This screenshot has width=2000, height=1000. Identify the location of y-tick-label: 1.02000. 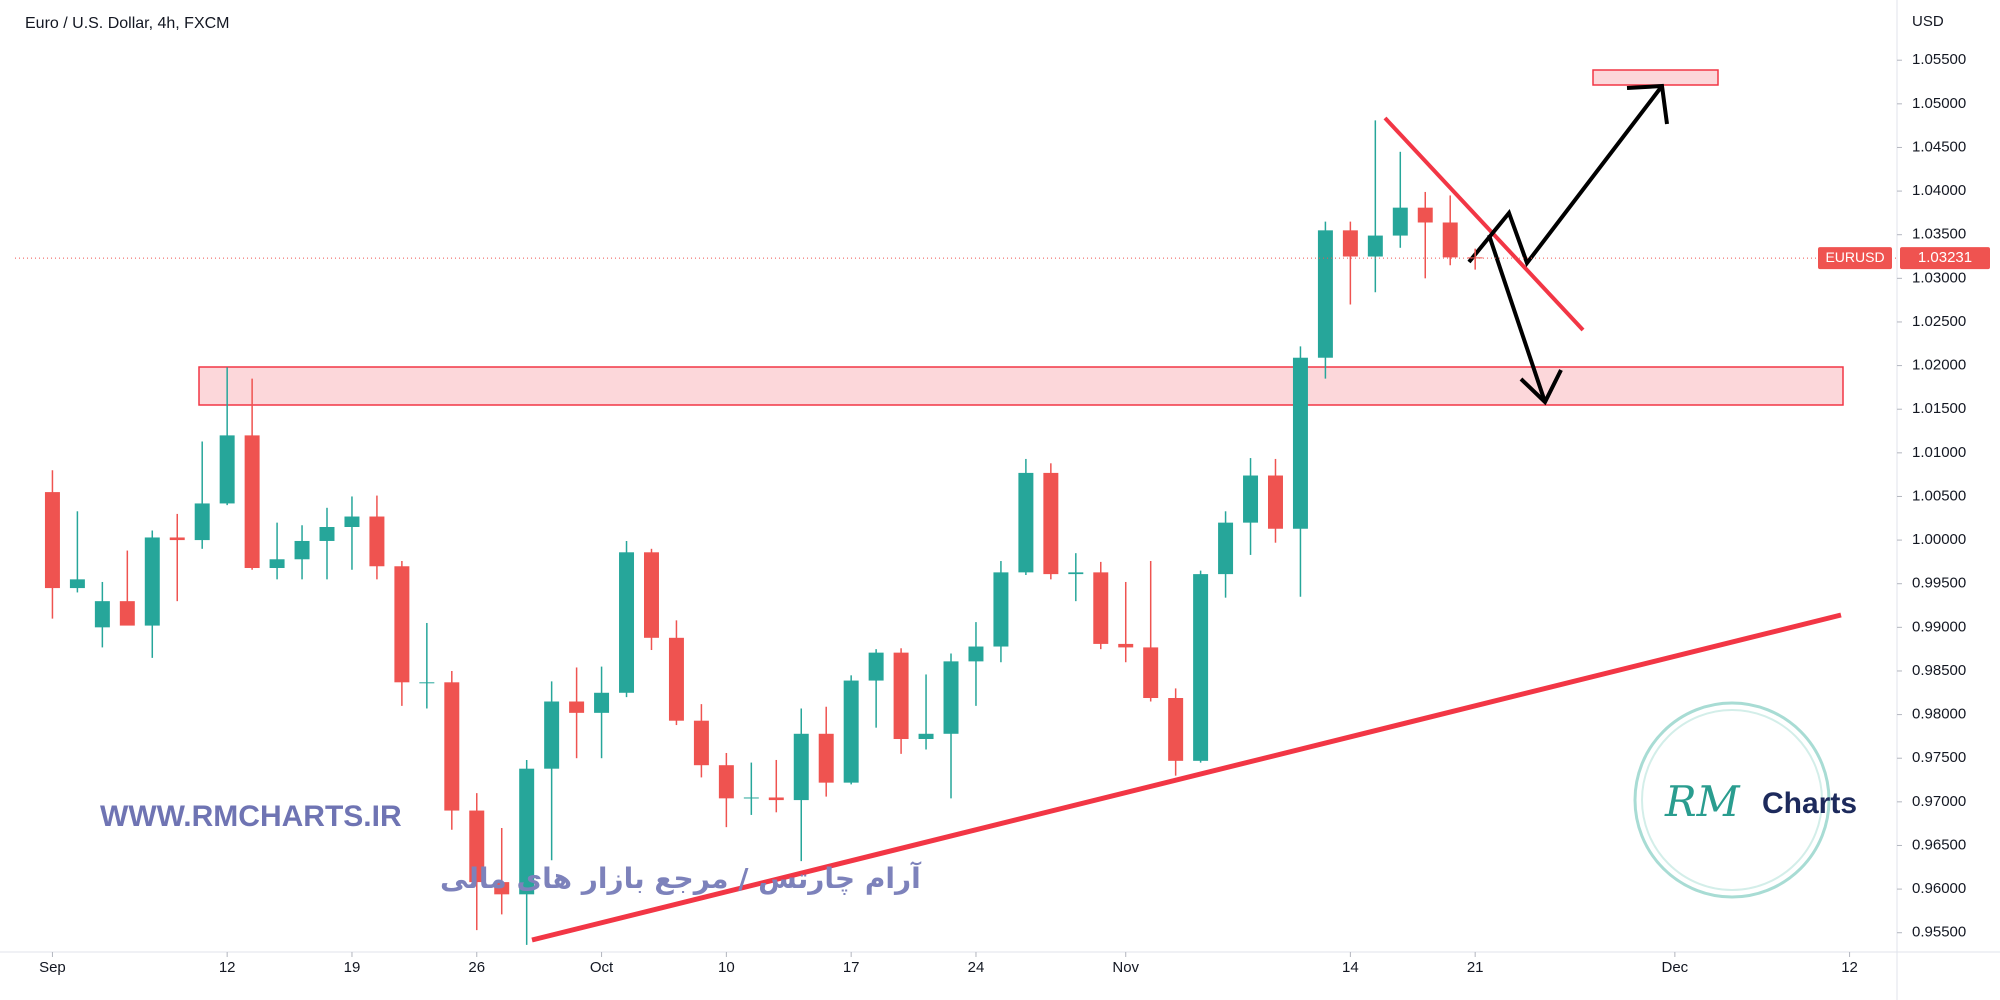
(1939, 365).